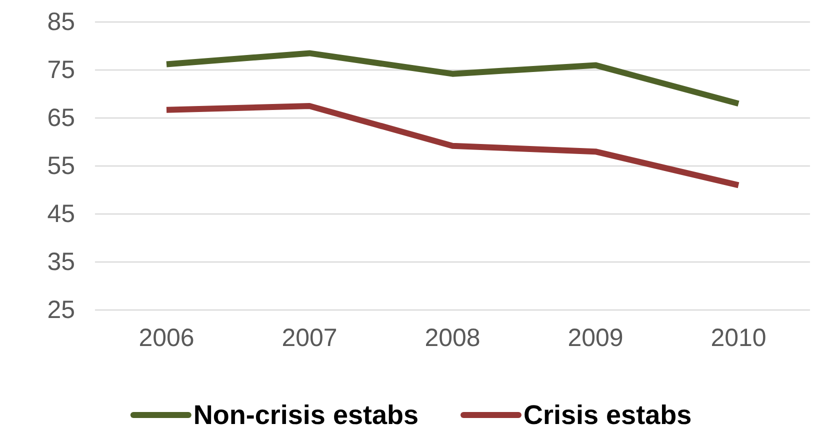 This screenshot has width=825, height=432. I want to click on y-tick-label: 45, so click(61, 214).